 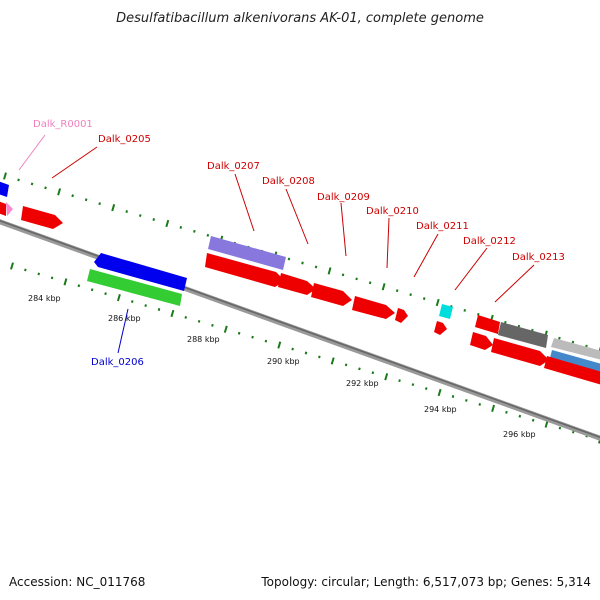 I want to click on gene-label-0208: Dalk_0208, so click(x=288, y=181).